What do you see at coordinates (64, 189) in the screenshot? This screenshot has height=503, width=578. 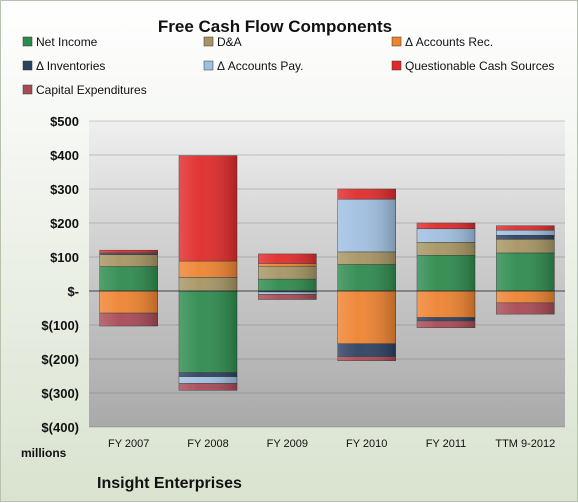 I see `y-tick-label: $300` at bounding box center [64, 189].